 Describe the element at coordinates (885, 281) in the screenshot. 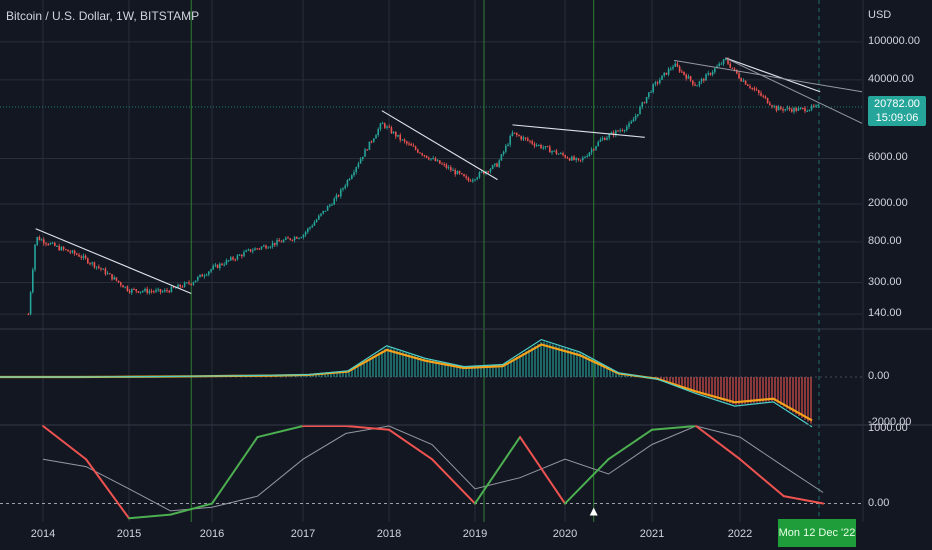

I see `price-axis-label: 300.00` at that location.